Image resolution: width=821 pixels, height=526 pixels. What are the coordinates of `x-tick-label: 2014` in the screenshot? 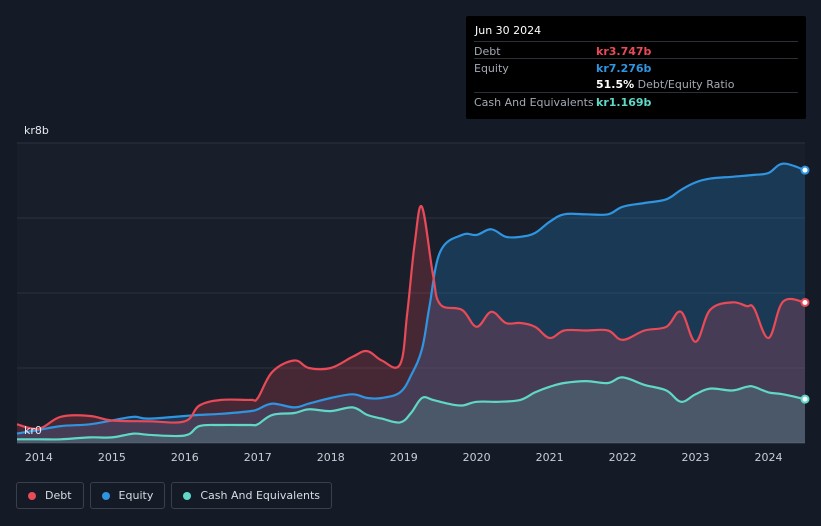 It's located at (39, 457).